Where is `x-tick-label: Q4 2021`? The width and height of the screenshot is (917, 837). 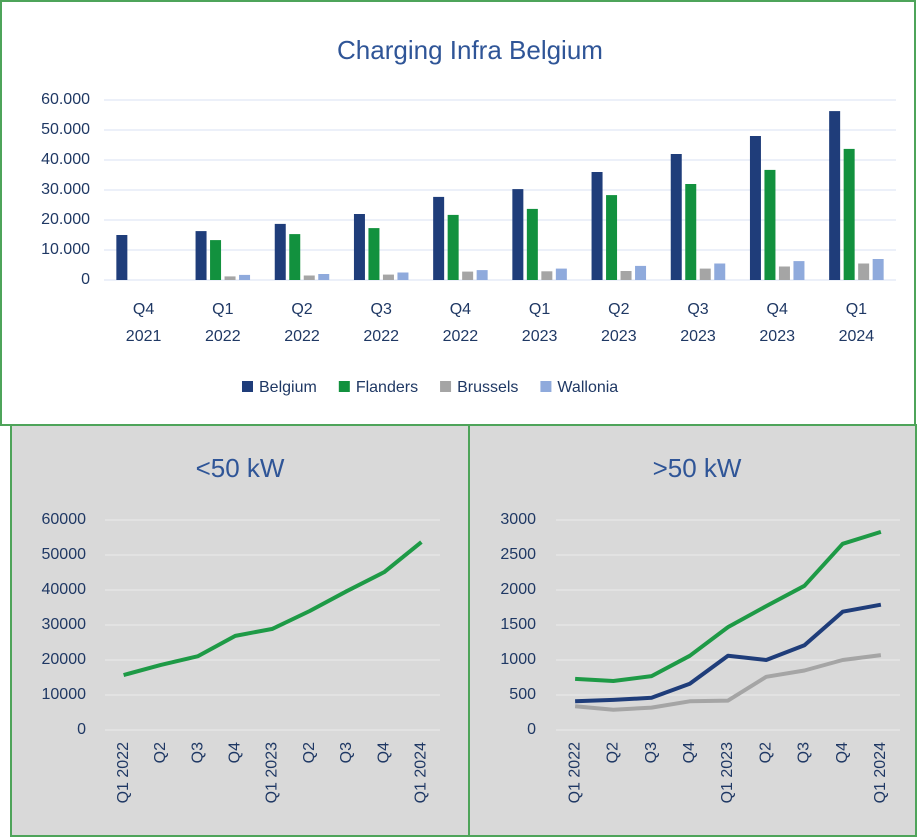
x-tick-label: Q4 2021 is located at coordinates (144, 323).